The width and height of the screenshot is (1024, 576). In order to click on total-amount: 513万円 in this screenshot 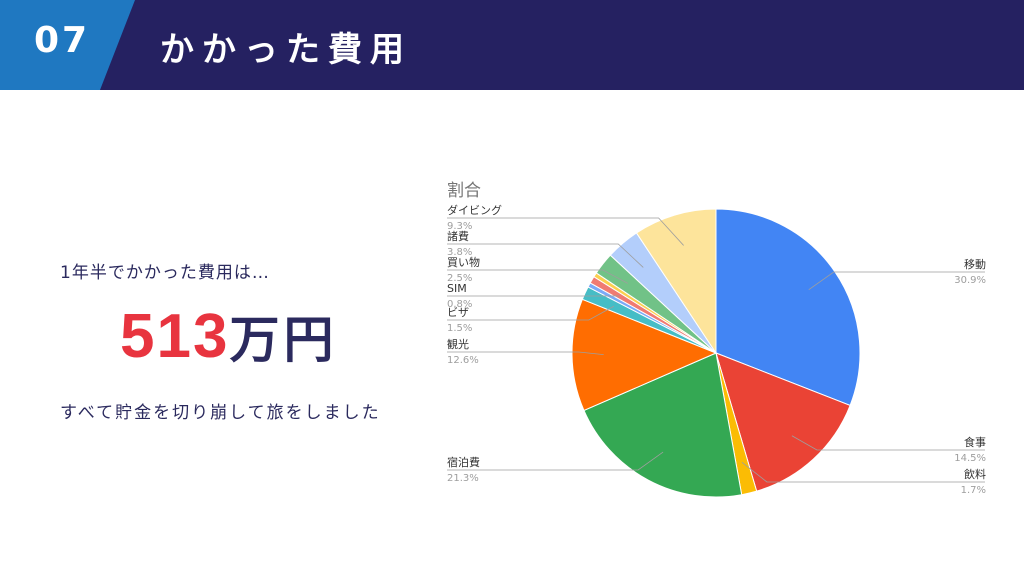, I will do `click(228, 336)`.